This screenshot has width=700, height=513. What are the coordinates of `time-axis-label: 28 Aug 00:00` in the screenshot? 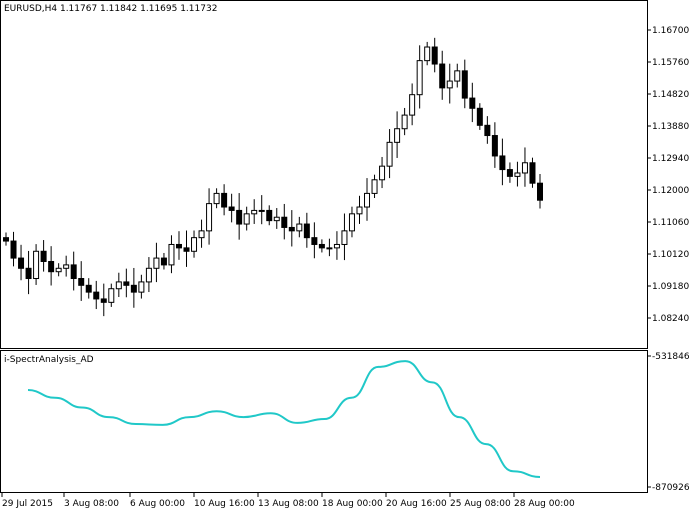 It's located at (544, 504).